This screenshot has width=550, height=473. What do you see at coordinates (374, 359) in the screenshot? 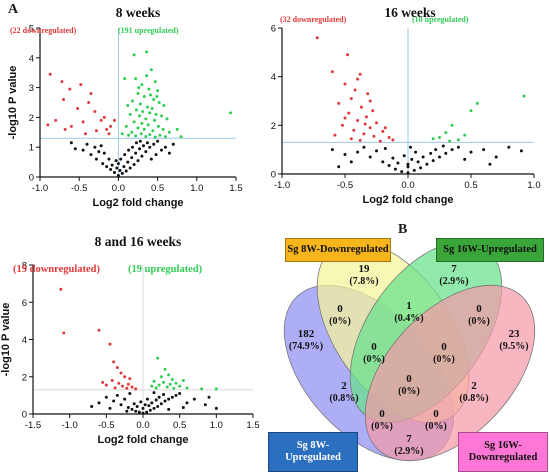
I see `venn-percent-up8_down8_up16: (0%)` at bounding box center [374, 359].